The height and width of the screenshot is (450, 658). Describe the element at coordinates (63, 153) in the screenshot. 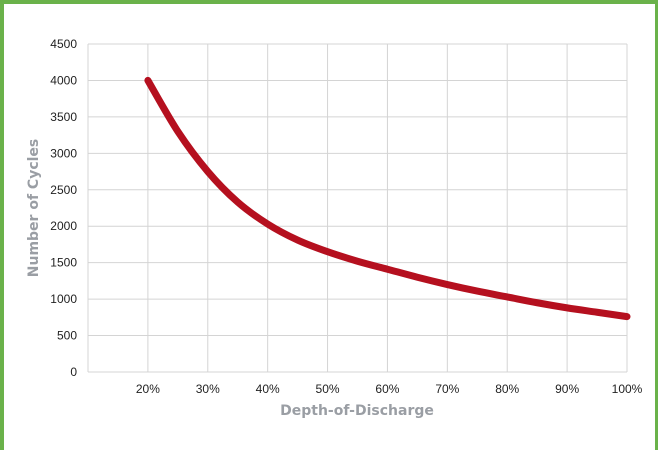

I see `y-tick-label: 3000` at that location.